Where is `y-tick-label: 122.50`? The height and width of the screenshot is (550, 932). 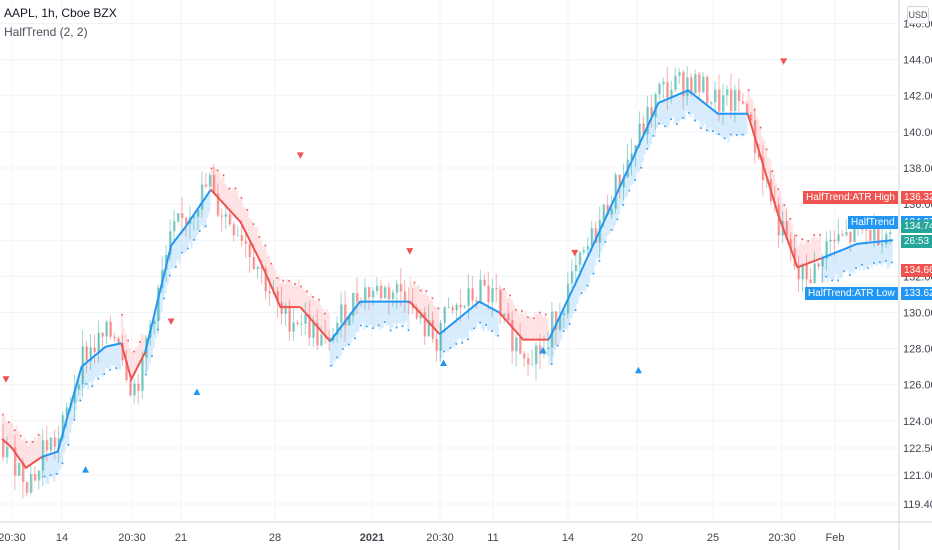 y-tick-label: 122.50 is located at coordinates (917, 449).